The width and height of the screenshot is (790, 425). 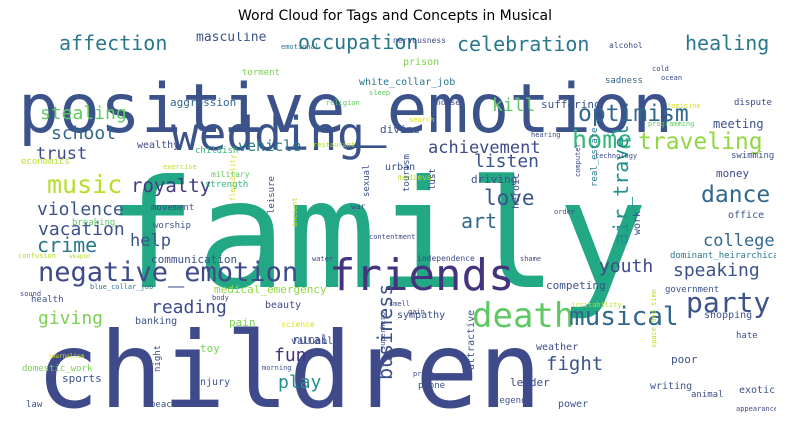 What do you see at coordinates (747, 336) in the screenshot?
I see `word-hate: hate` at bounding box center [747, 336].